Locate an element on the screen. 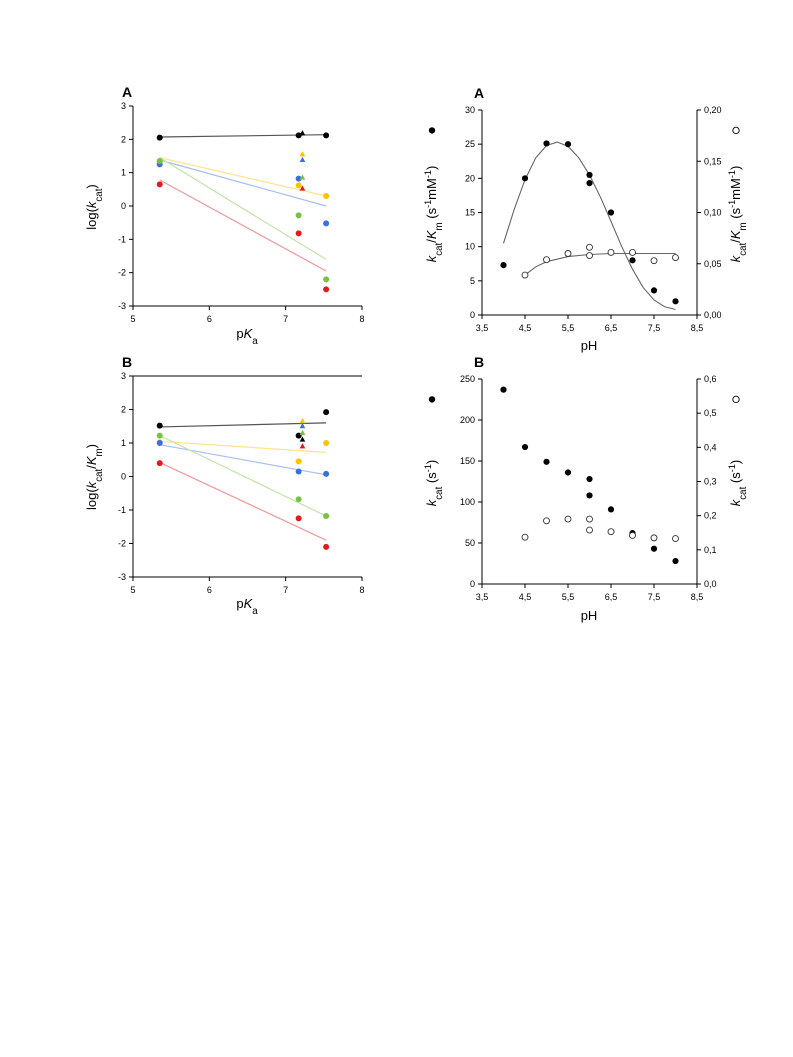 Image resolution: width=793 pixels, height=1057 pixels. y-tick-label: -2 is located at coordinates (122, 544).